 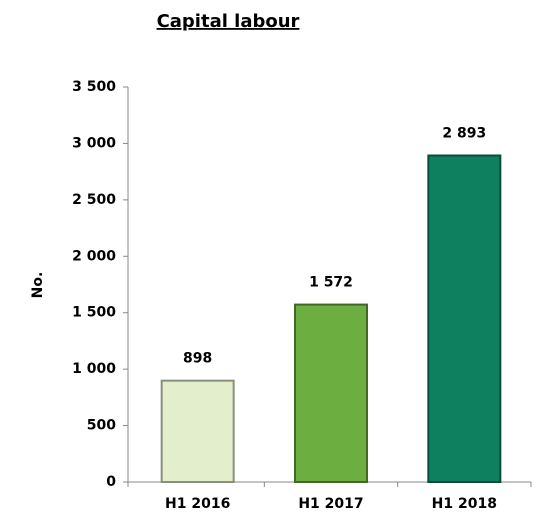 What do you see at coordinates (464, 504) in the screenshot?
I see `x-tick-label: H1 2018` at bounding box center [464, 504].